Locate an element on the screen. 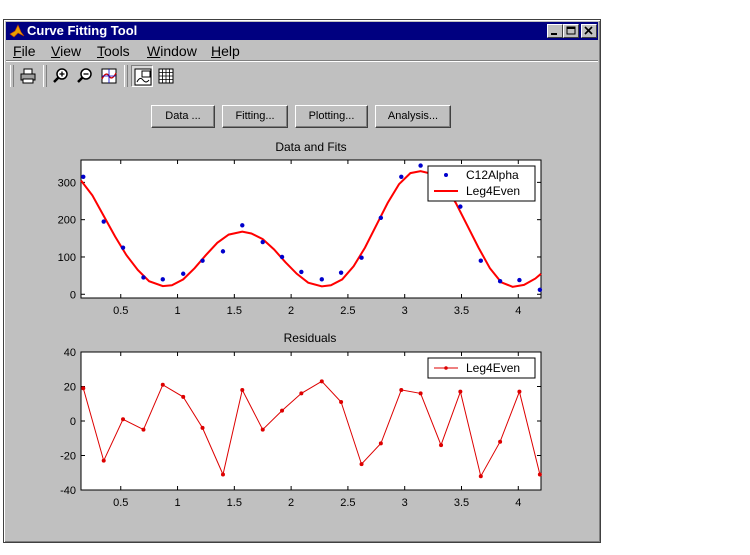  print-button is located at coordinates (28, 76).